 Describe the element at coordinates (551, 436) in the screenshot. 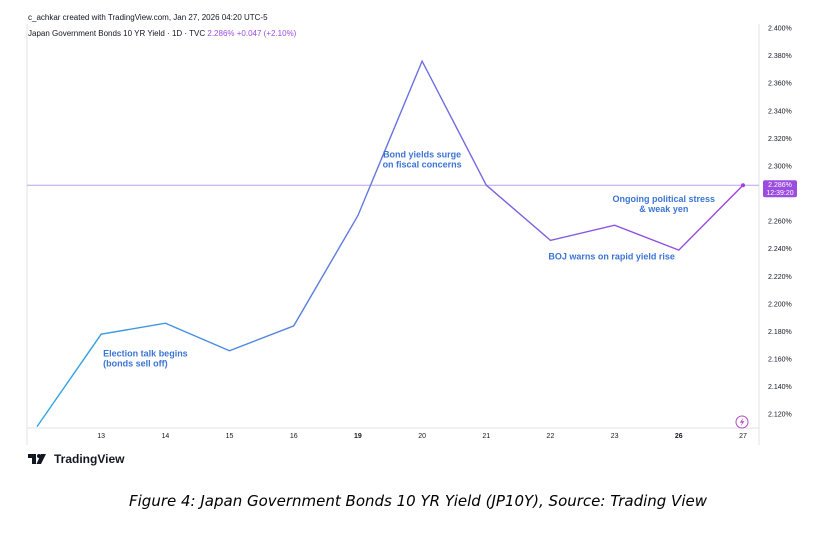

I see `x-tick-label: 22` at that location.